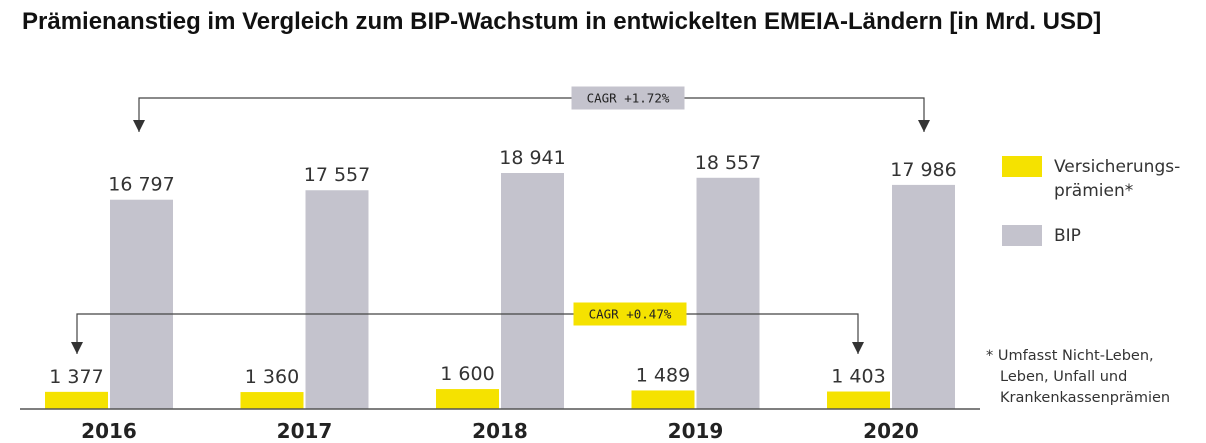 The image size is (1206, 443). I want to click on value-label-versicherungs-pr-mien-2018: 1 600, so click(467, 374).